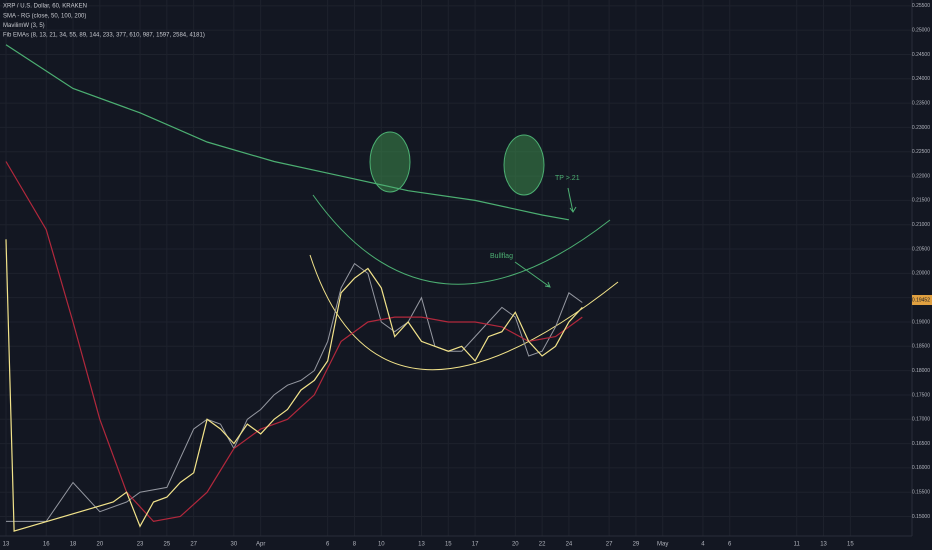 Image resolution: width=932 pixels, height=550 pixels. What do you see at coordinates (921, 6) in the screenshot?
I see `y-tick-label: 0.25500` at bounding box center [921, 6].